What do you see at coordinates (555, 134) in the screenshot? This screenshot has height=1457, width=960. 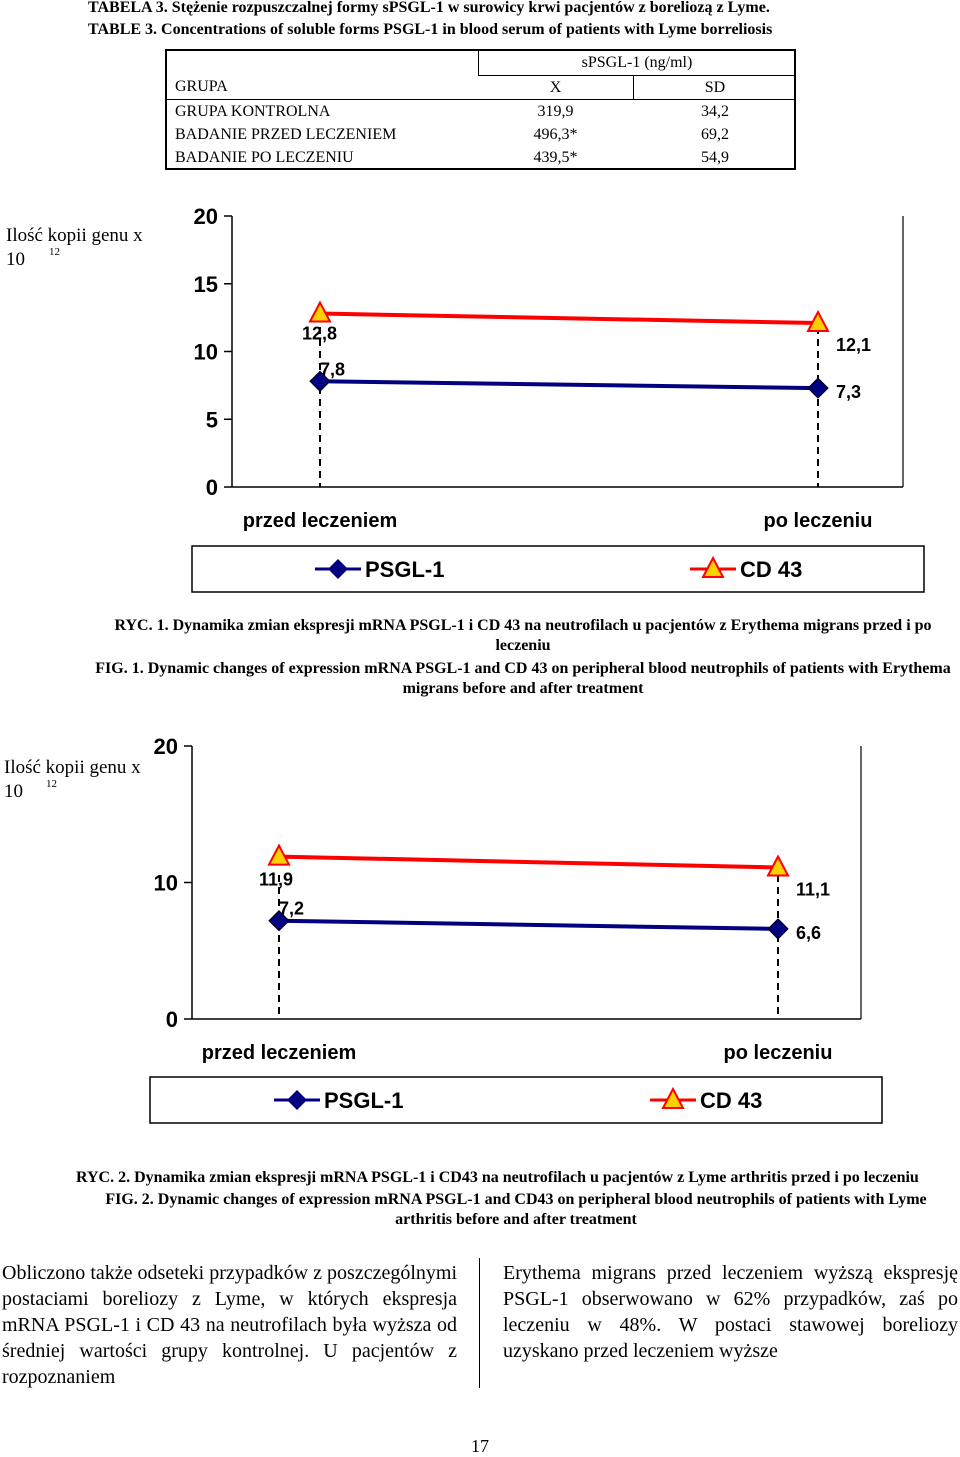 I see `table-row-x: 496,3*` at bounding box center [555, 134].